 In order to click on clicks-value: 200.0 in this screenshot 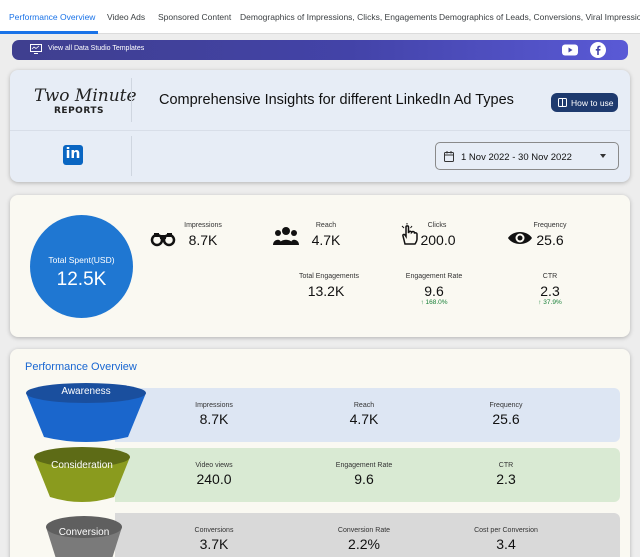, I will do `click(438, 240)`.